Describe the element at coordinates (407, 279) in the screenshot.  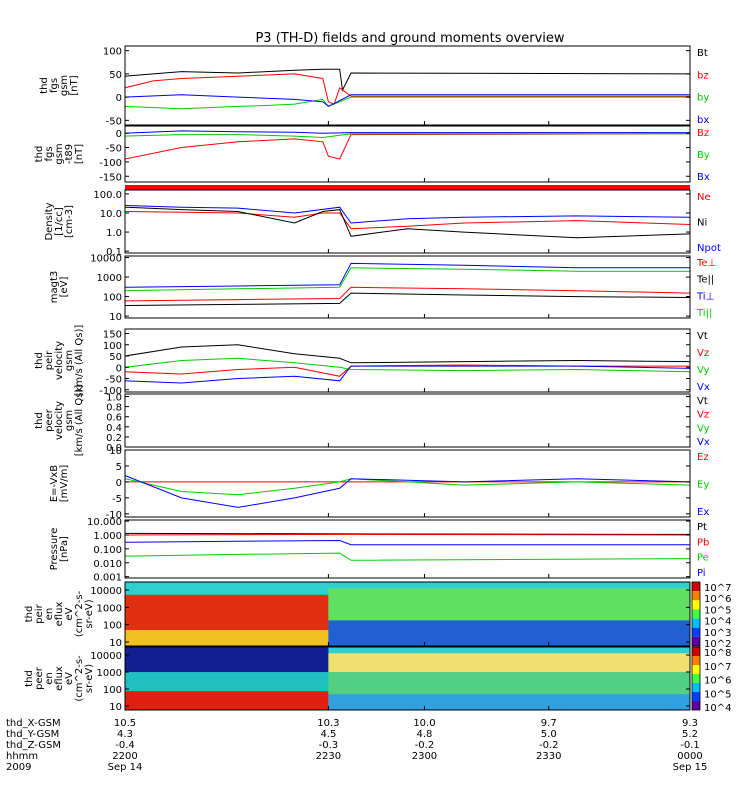
I see `series-line-Ti||` at that location.